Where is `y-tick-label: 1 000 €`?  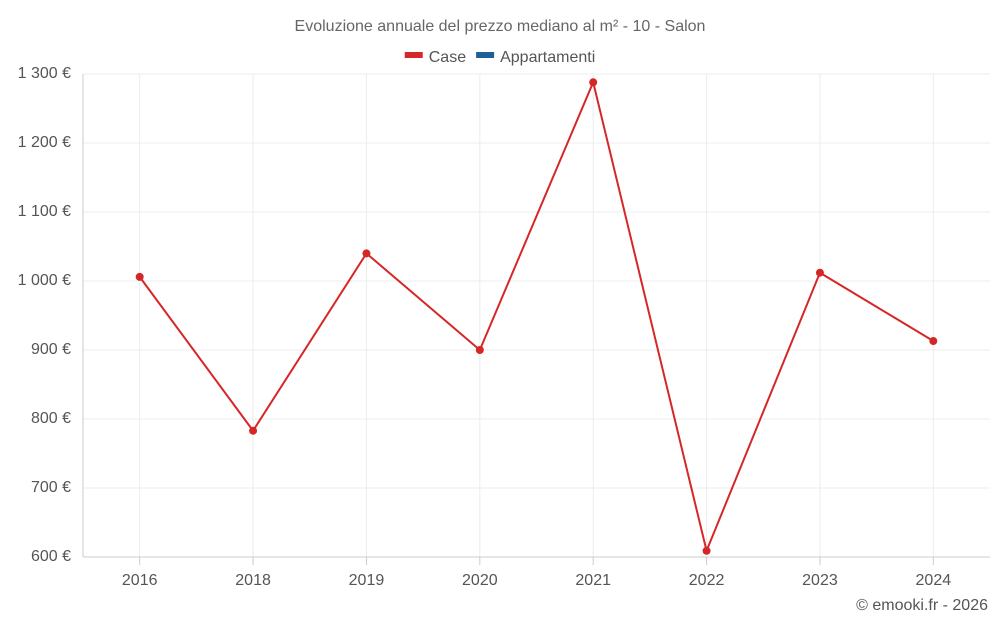 y-tick-label: 1 000 € is located at coordinates (44, 280).